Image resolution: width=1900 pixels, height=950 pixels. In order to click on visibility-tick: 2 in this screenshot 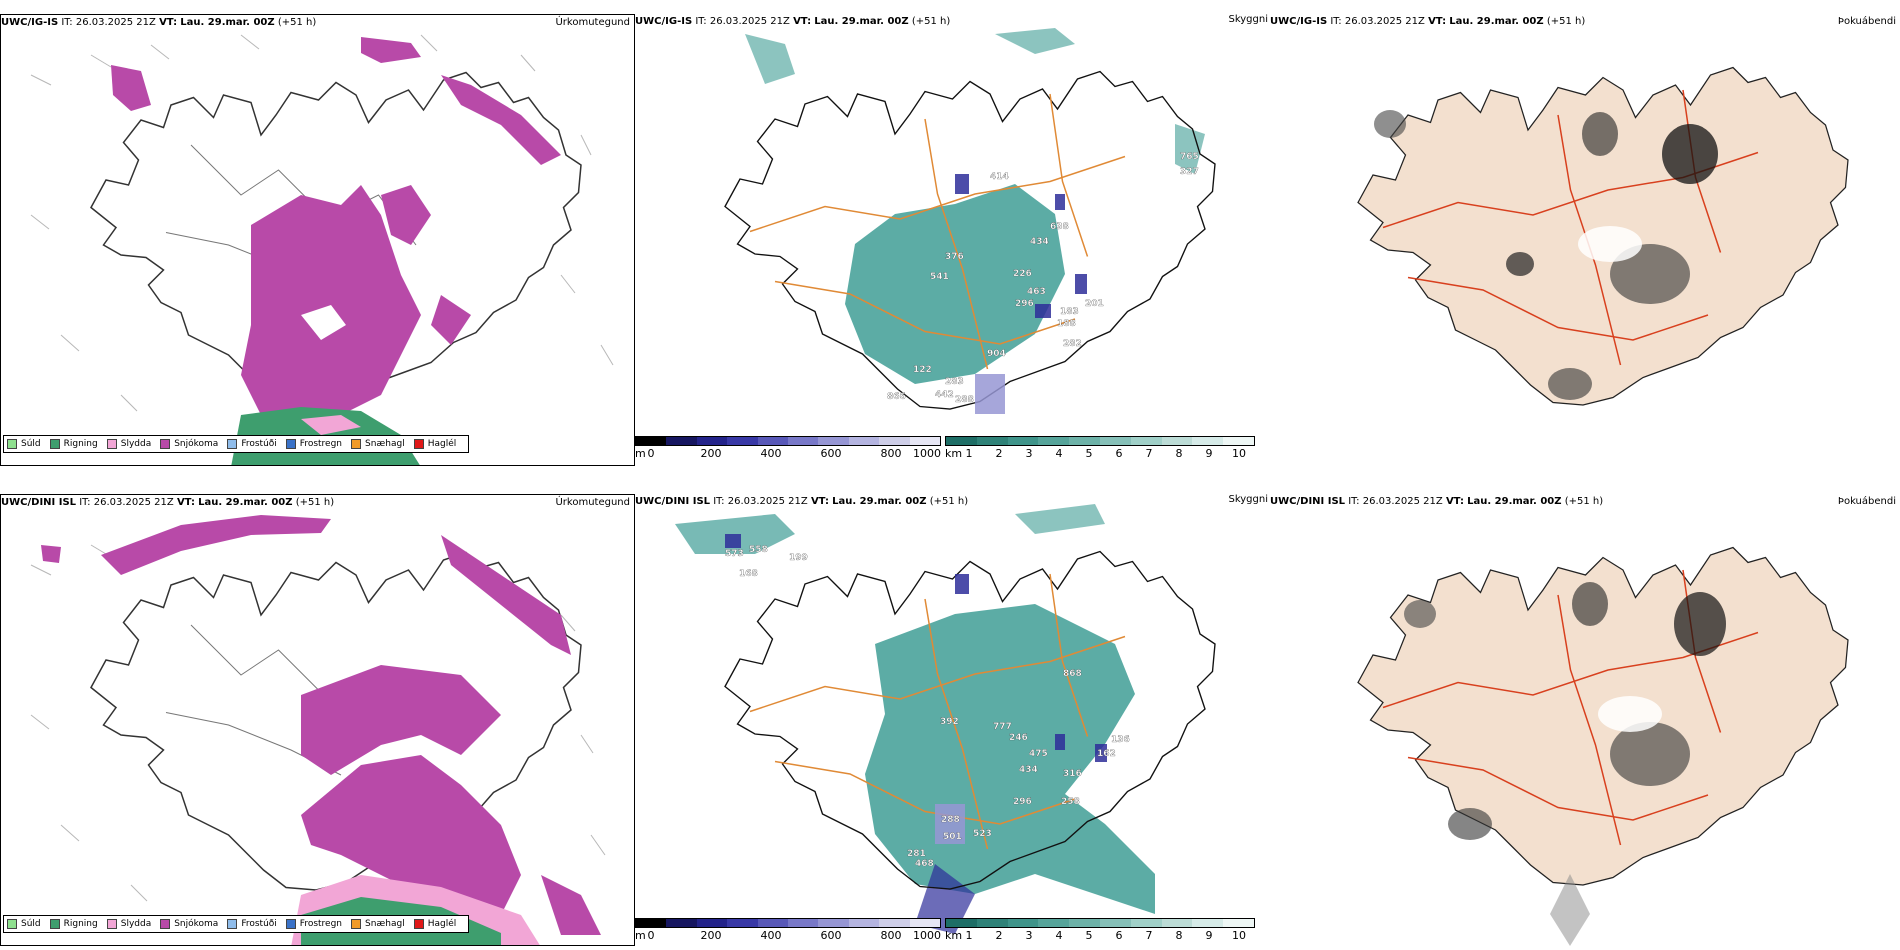, I will do `click(999, 935)`.